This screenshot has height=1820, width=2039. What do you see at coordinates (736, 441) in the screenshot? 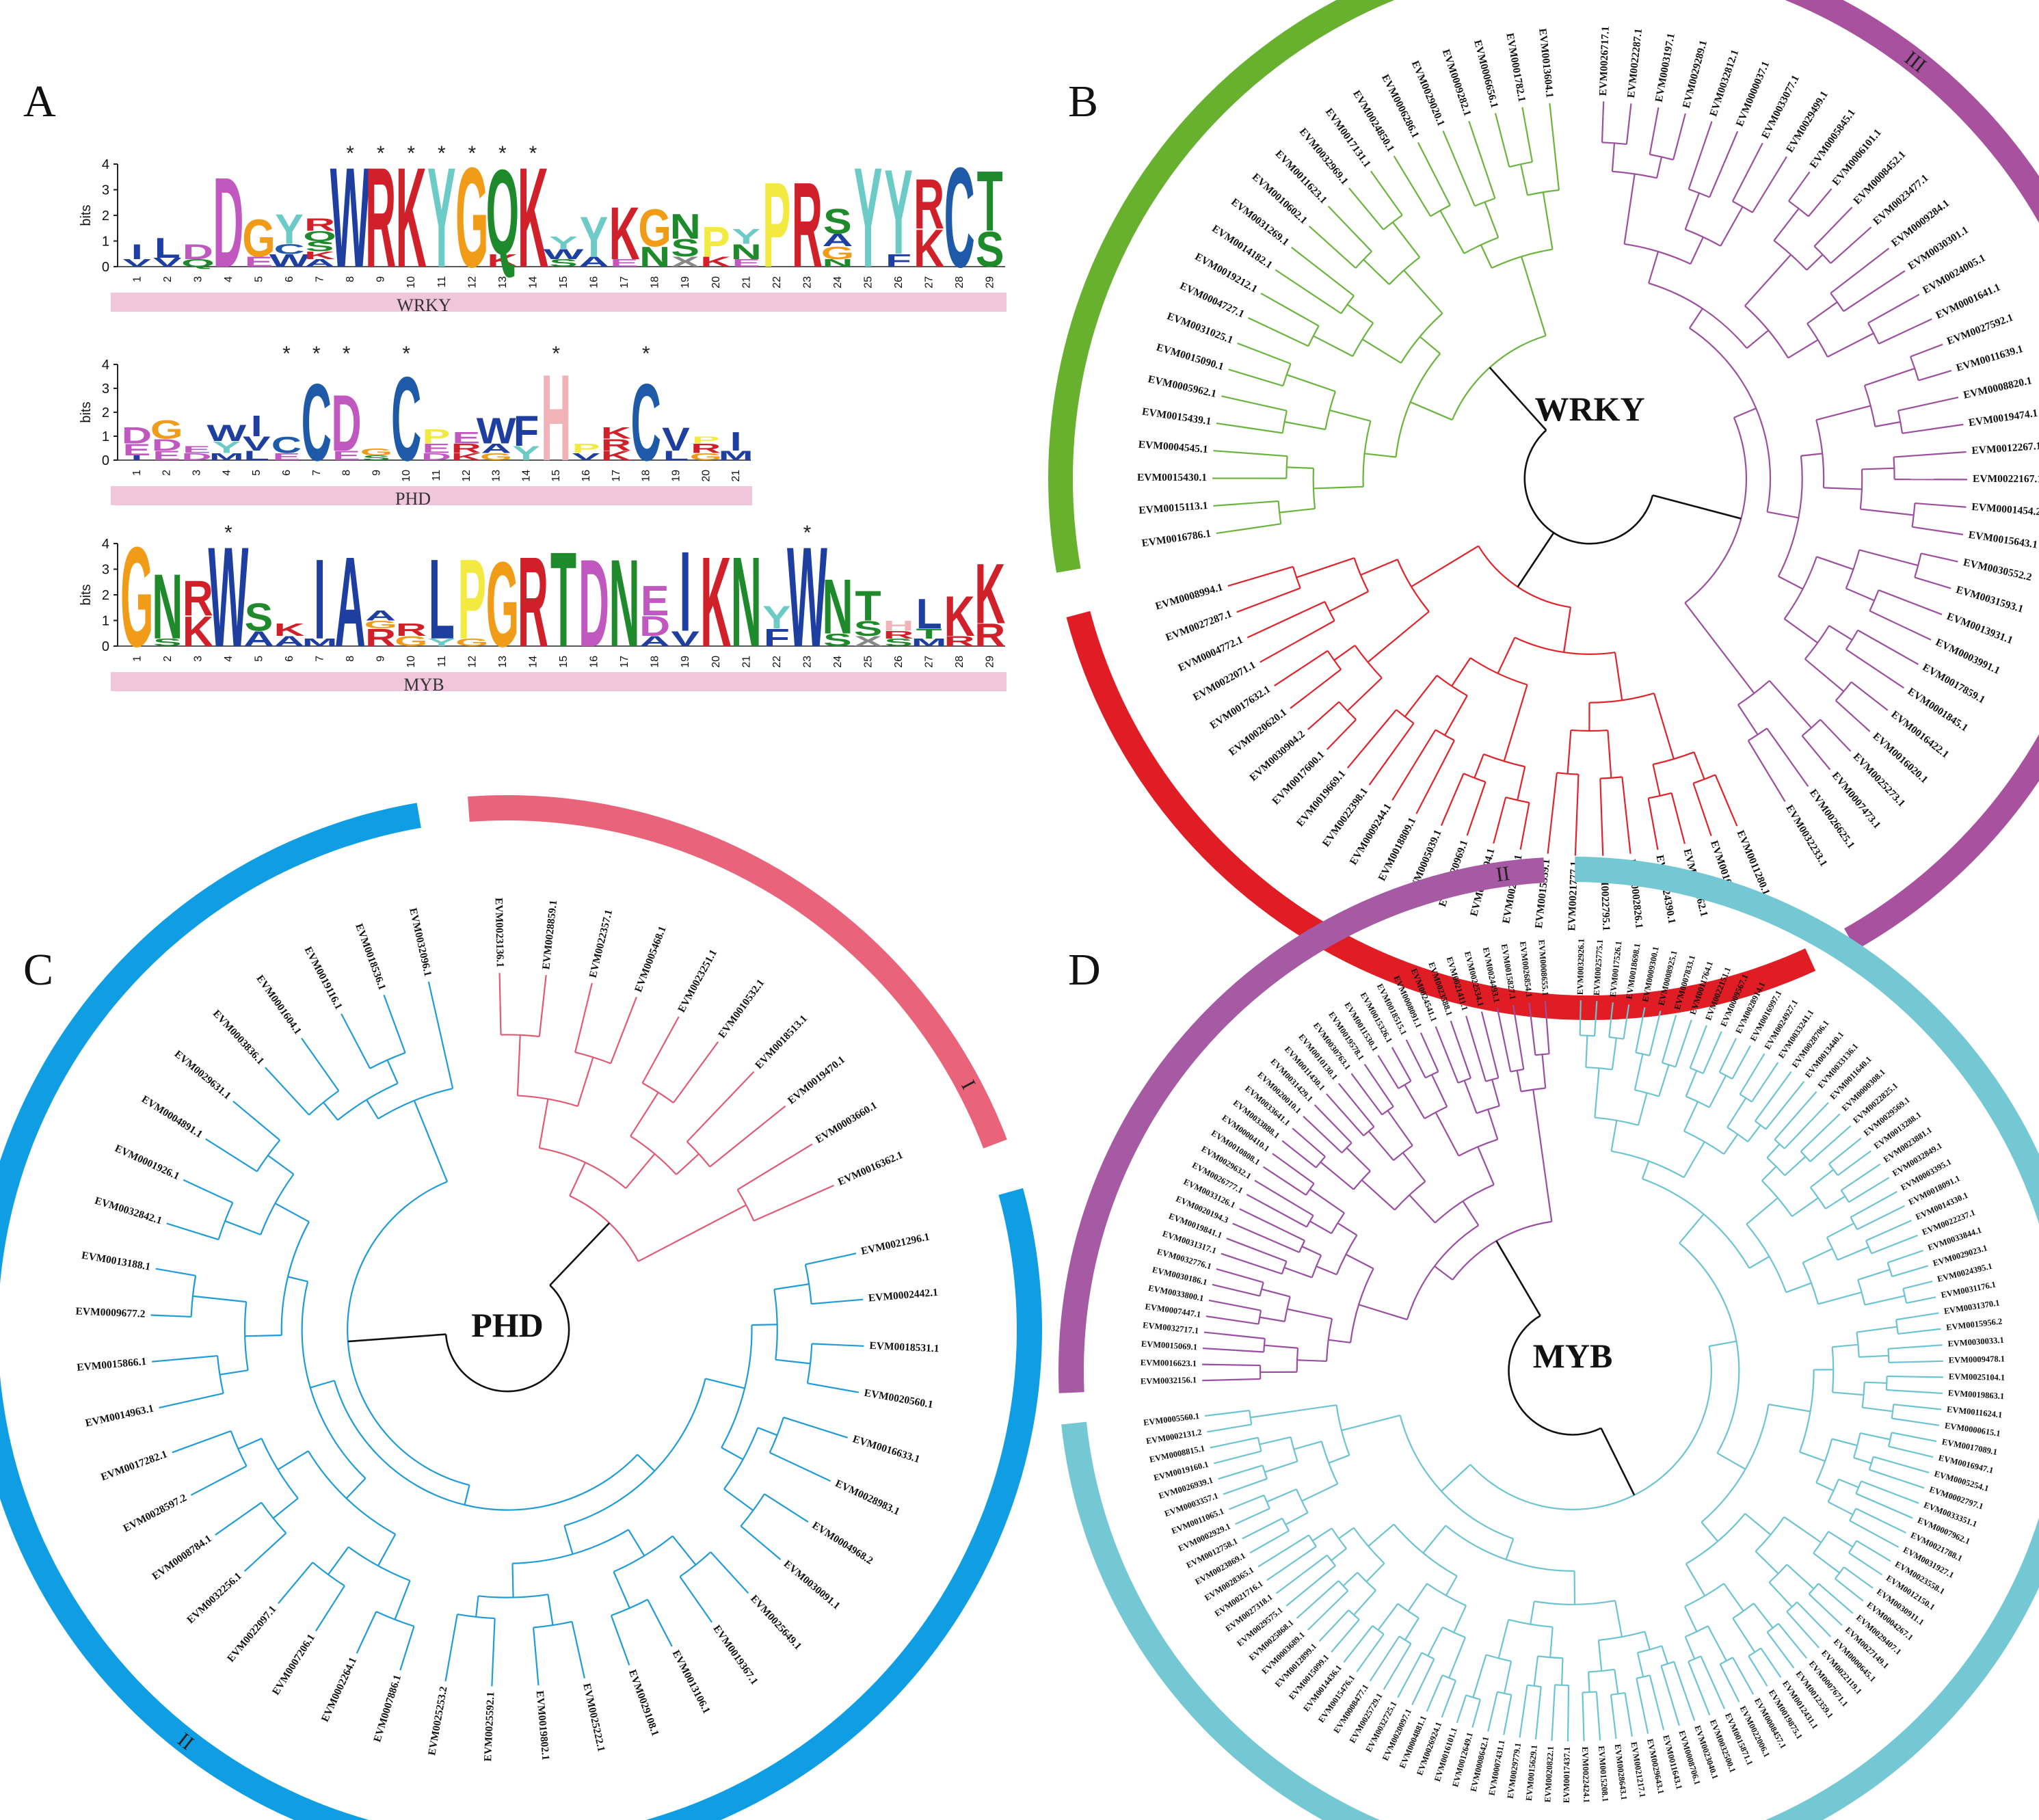
I see `logo-residue: I` at bounding box center [736, 441].